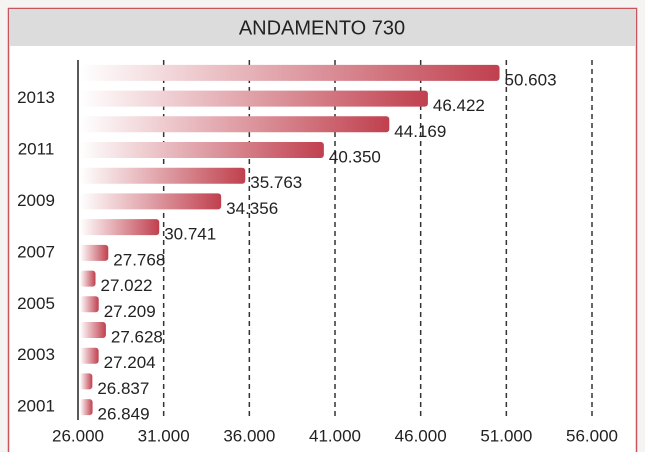 This screenshot has height=452, width=645. Describe the element at coordinates (531, 79) in the screenshot. I see `data-label: 50.603` at that location.